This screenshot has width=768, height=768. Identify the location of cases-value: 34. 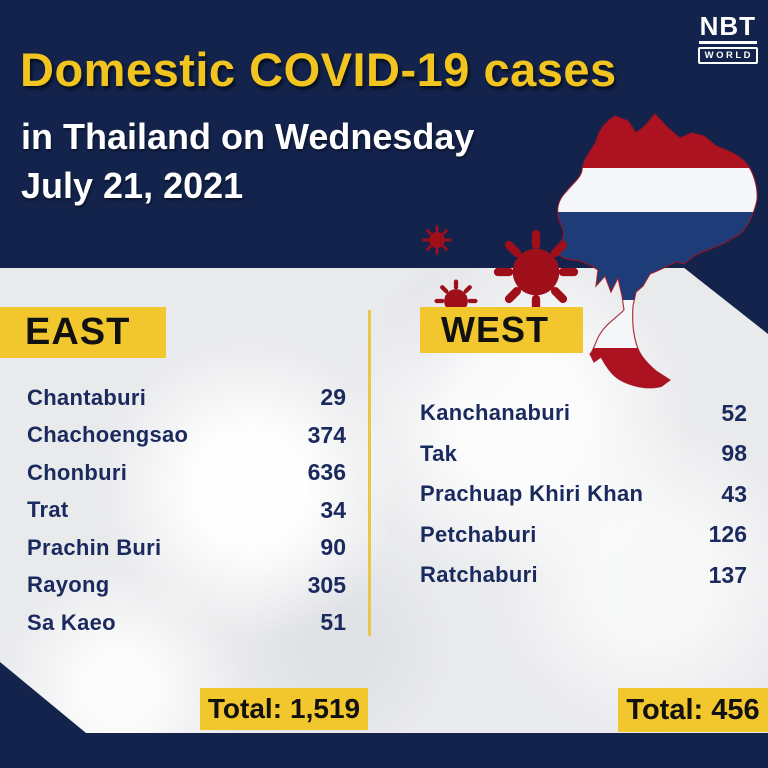
(333, 509).